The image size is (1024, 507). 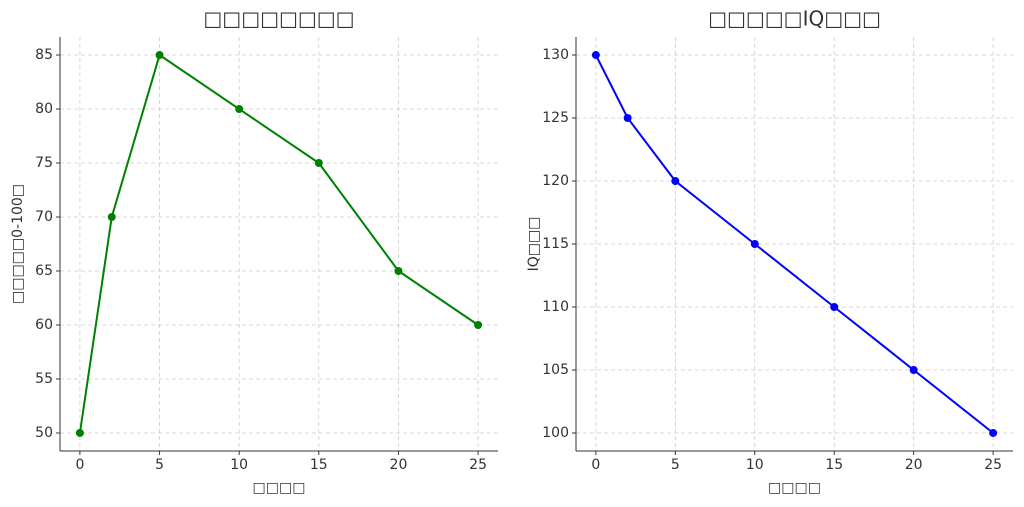 What do you see at coordinates (278, 19) in the screenshot?
I see `chart-title: □□□□□□□□` at bounding box center [278, 19].